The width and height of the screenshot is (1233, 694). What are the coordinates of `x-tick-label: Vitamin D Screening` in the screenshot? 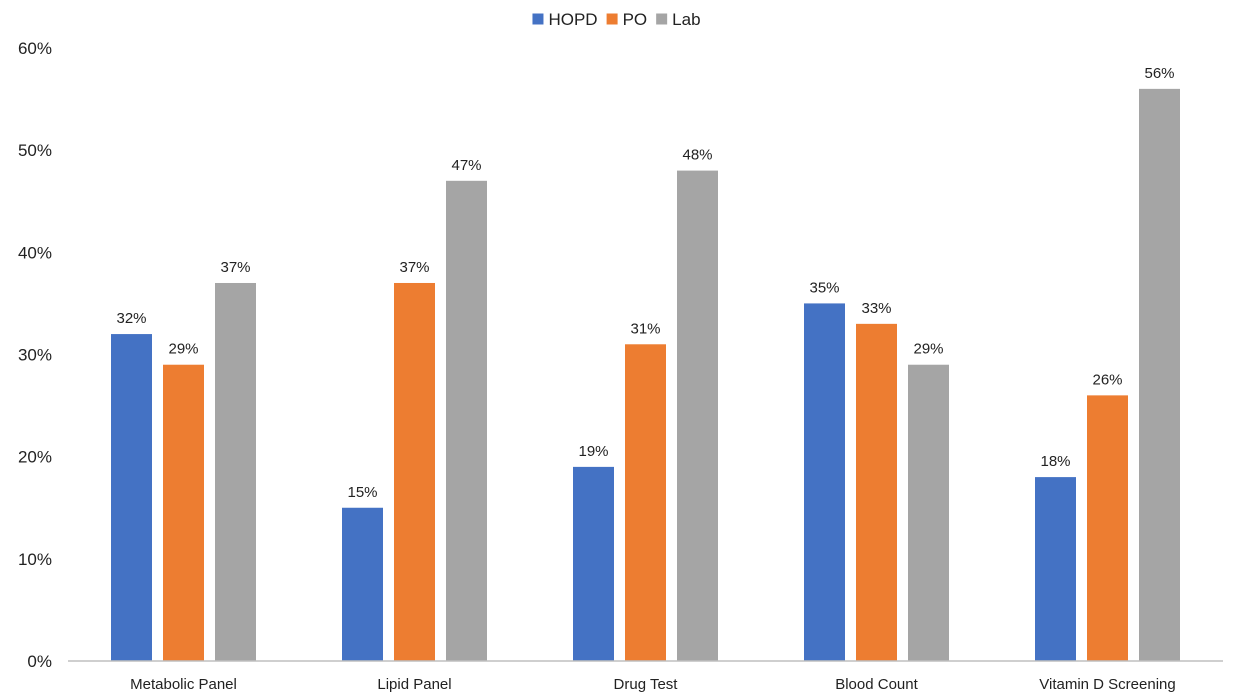 It's located at (1107, 684).